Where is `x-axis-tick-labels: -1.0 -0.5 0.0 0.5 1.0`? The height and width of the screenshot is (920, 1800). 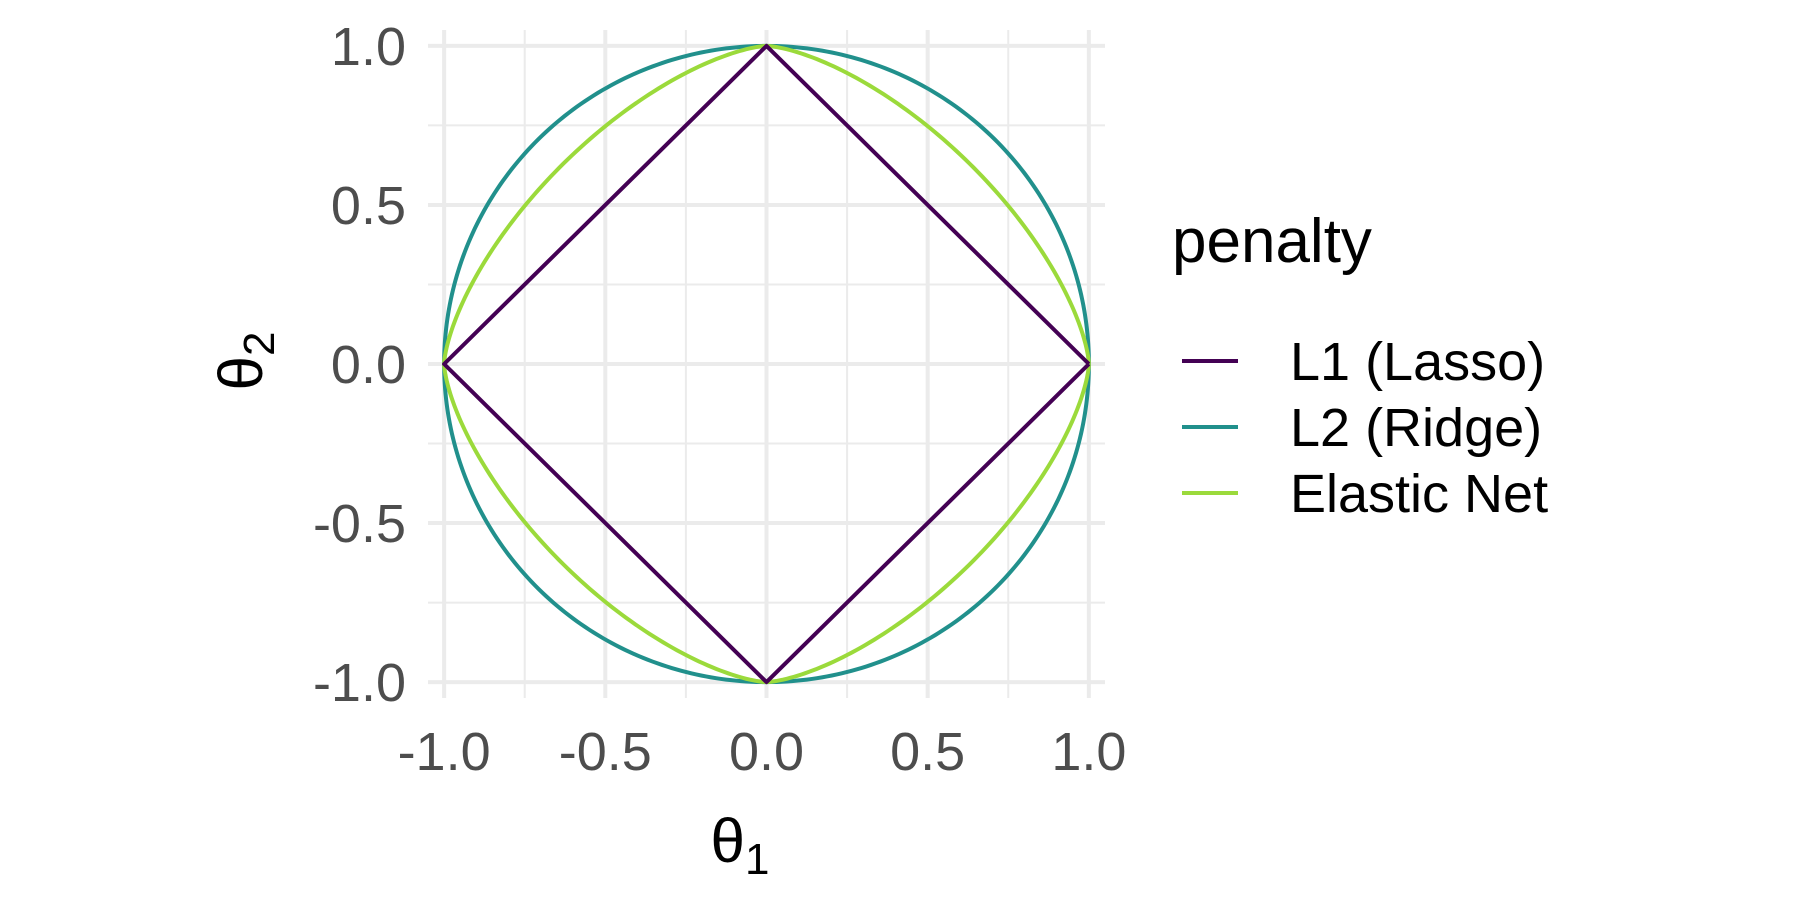 x-axis-tick-labels: -1.0 -0.5 0.0 0.5 1.0 is located at coordinates (762, 752).